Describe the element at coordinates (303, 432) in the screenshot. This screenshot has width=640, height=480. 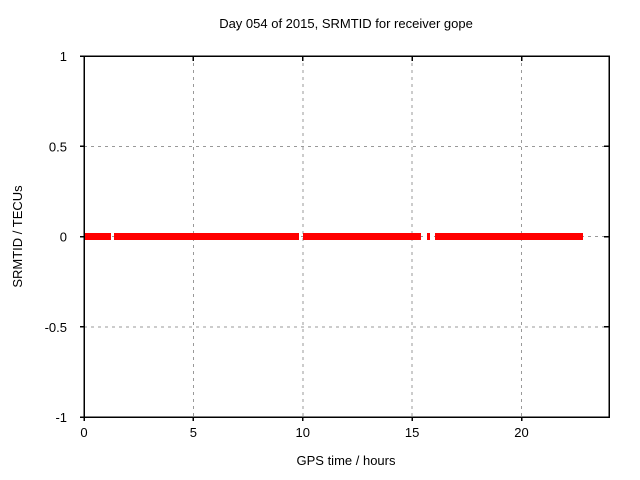
I see `x-tick-label-10: 10` at that location.